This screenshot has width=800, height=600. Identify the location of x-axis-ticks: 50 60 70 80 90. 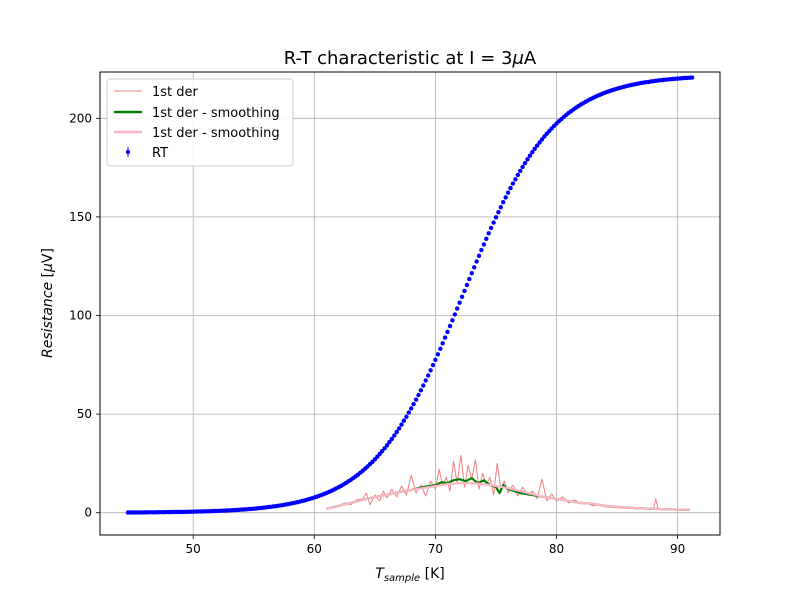
(435, 545).